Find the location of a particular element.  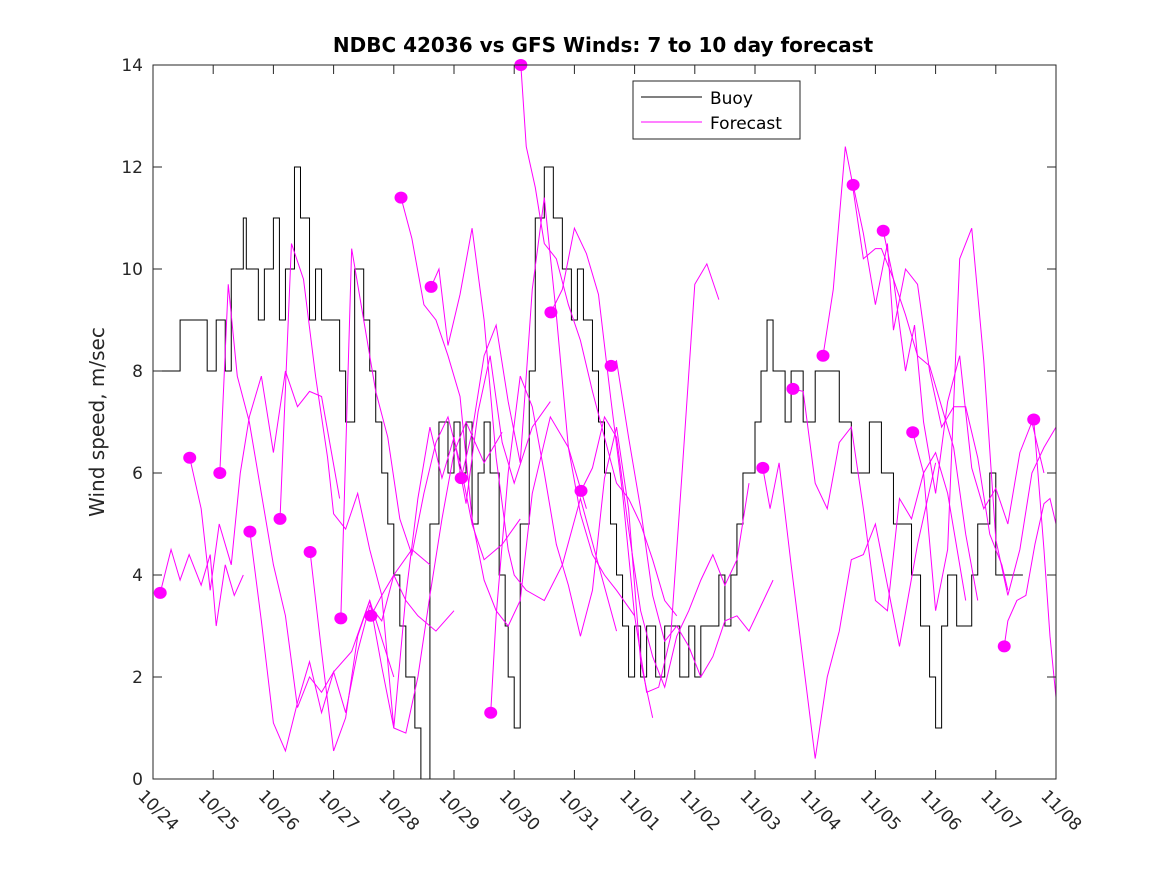

x-tick-label: 11/05 is located at coordinates (880, 810).